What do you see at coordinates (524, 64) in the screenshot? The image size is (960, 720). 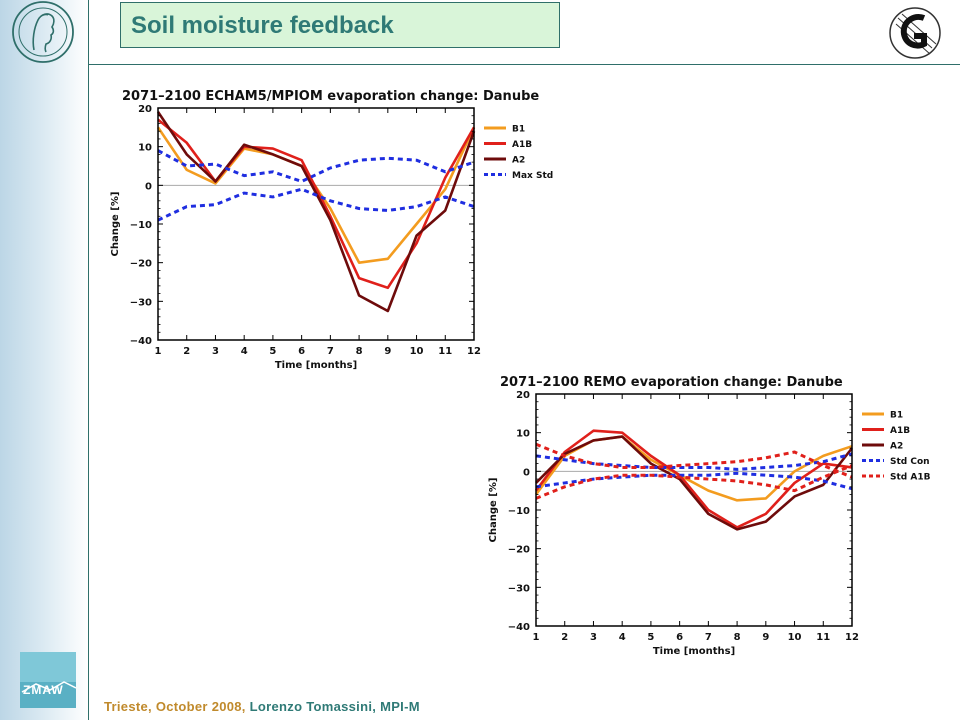 I see `header-divider` at bounding box center [524, 64].